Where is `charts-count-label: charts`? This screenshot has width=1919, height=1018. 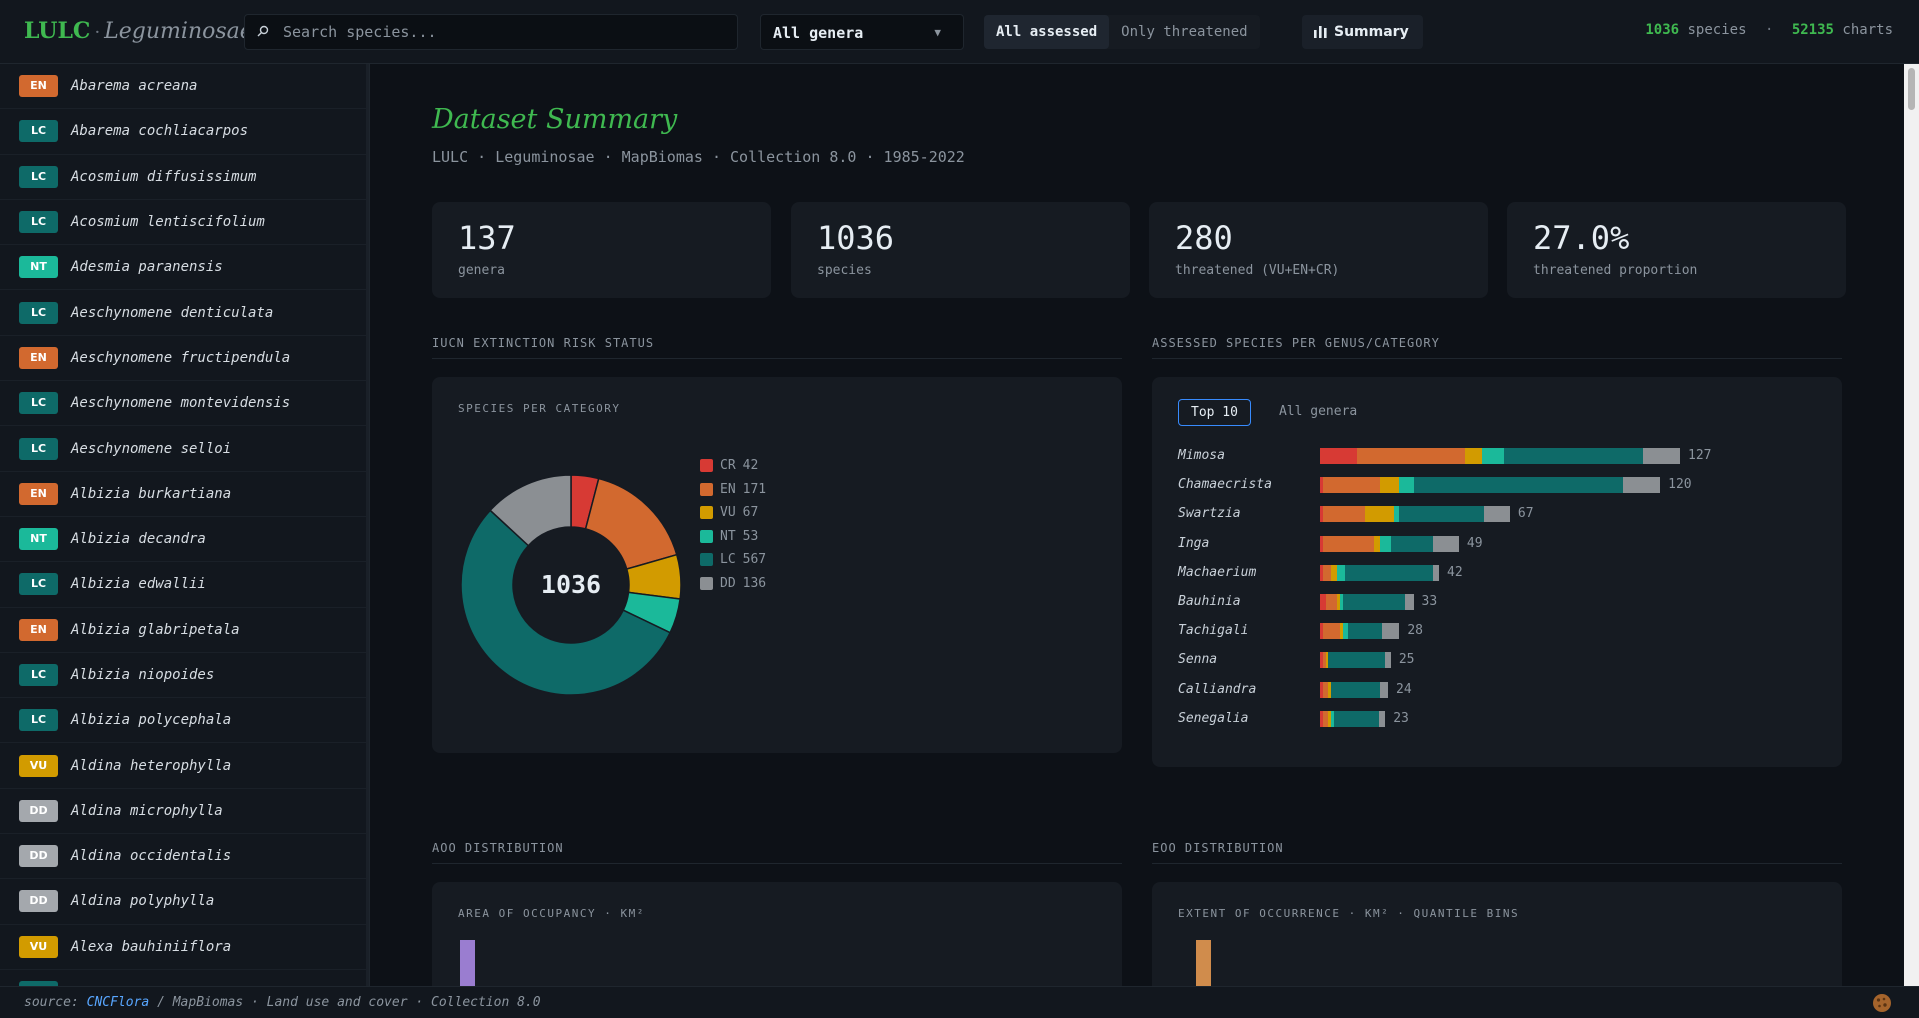
charts-count-label: charts is located at coordinates (1867, 30).